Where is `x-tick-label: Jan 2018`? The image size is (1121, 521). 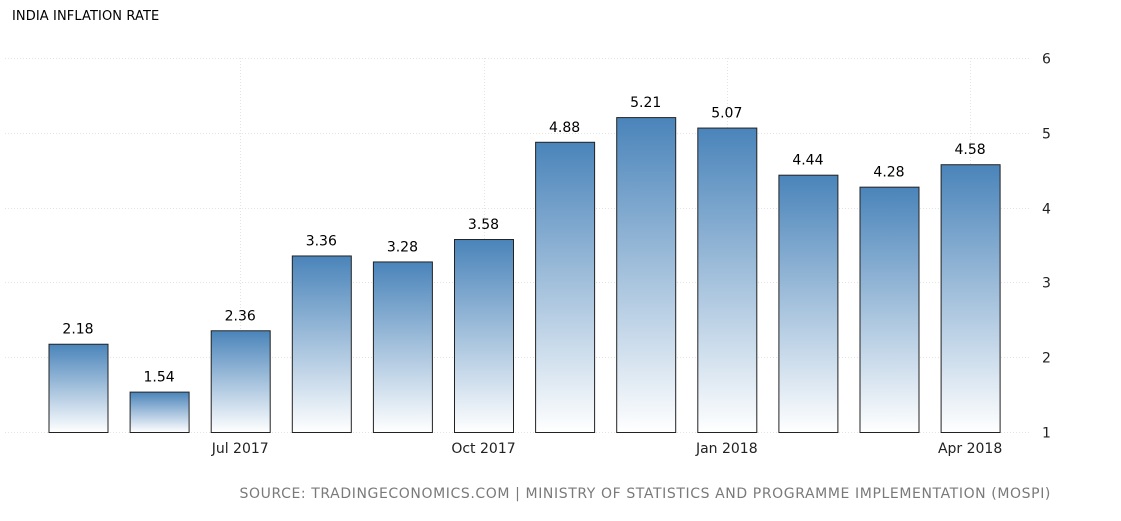
x-tick-label: Jan 2018 is located at coordinates (726, 449).